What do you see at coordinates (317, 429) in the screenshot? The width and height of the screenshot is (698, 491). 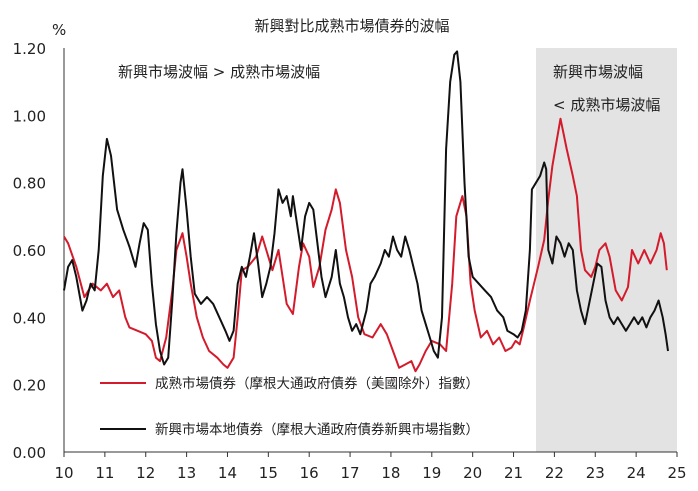 I see `legend-label-emerging: 新興市場本地債券（摩根大通政府債券新興市場指數）` at bounding box center [317, 429].